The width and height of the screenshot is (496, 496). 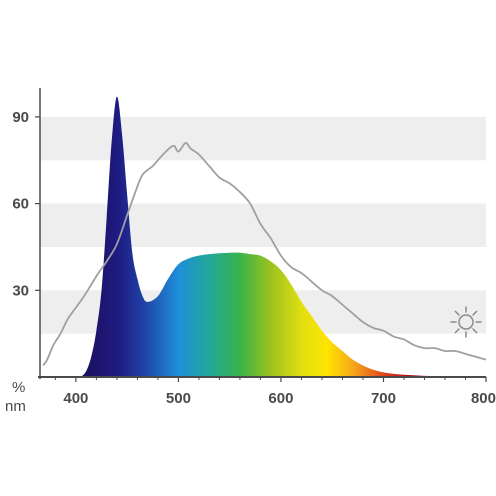 I want to click on x-tick-label-600: 600, so click(x=280, y=398).